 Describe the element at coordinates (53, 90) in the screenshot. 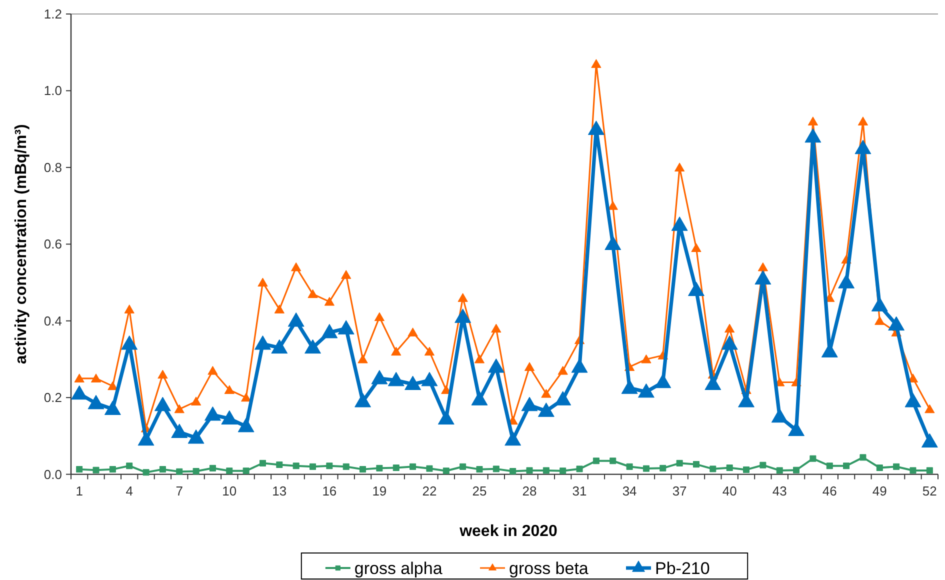

I see `y-tick-label: 1.0` at that location.